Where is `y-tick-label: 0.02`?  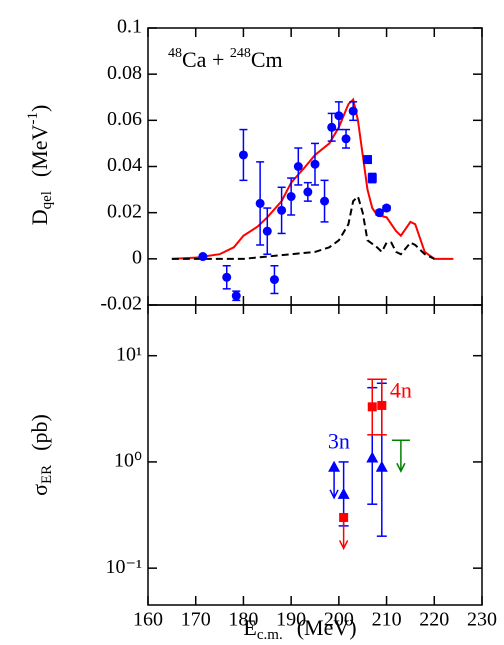
y-tick-label: 0.02 is located at coordinates (124, 211).